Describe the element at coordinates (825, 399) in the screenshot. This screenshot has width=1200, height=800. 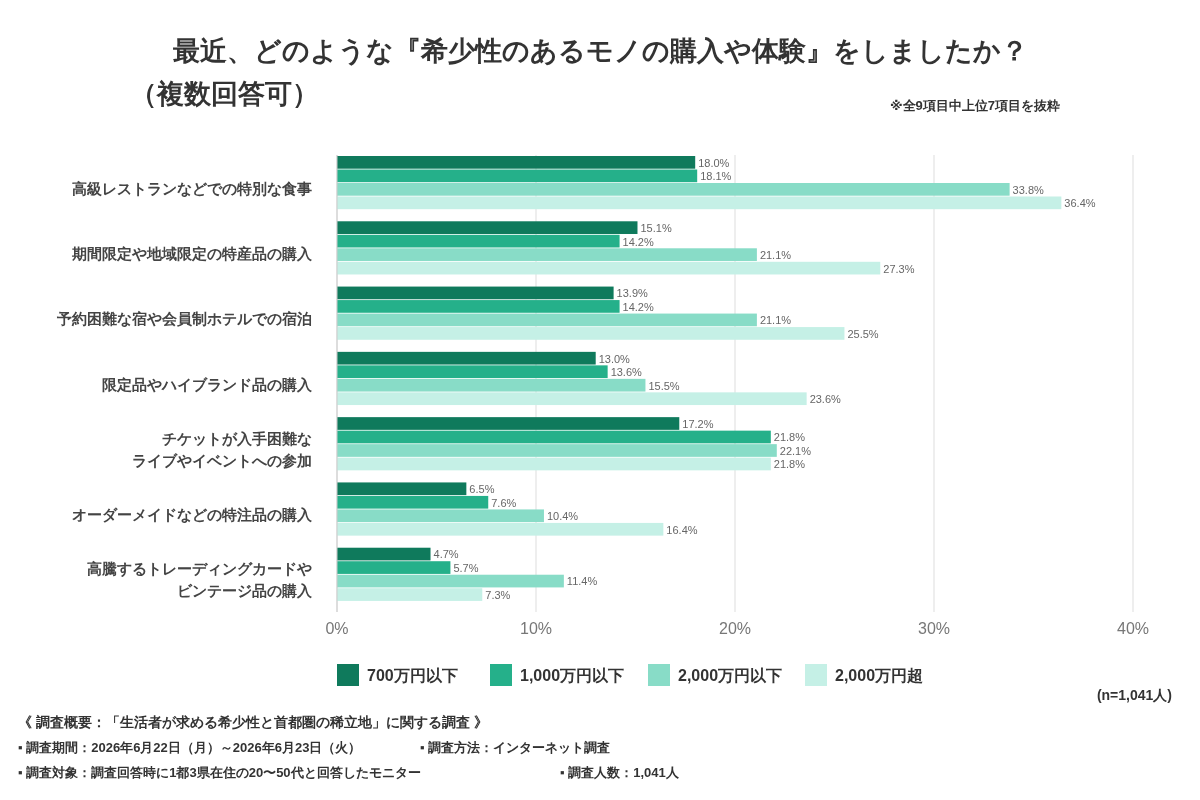
I see `data-label: 23.6%` at that location.